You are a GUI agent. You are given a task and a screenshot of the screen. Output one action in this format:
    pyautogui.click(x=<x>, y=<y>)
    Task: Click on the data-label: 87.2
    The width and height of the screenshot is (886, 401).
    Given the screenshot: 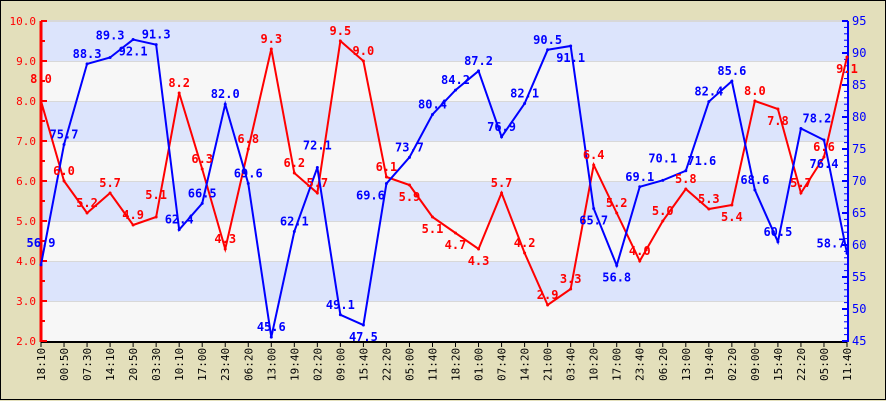 What is the action you would take?
    pyautogui.click(x=478, y=61)
    